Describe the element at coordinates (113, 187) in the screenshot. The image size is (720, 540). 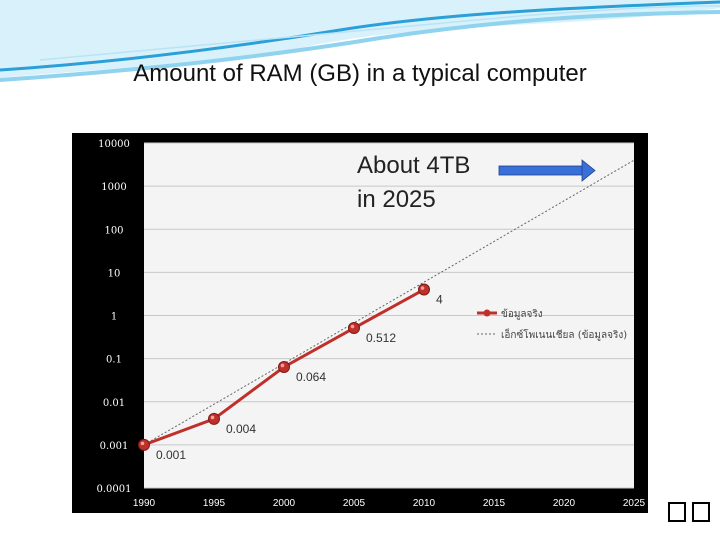
I see `y-tick-label: 1000` at that location.